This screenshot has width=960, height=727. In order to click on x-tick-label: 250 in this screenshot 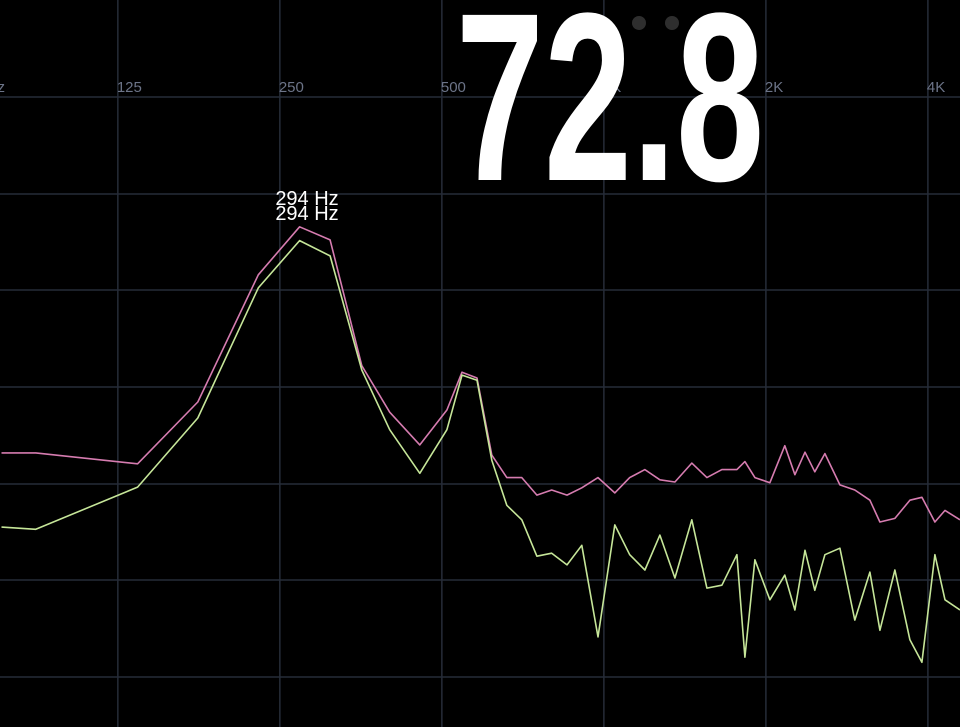, I will do `click(291, 87)`.